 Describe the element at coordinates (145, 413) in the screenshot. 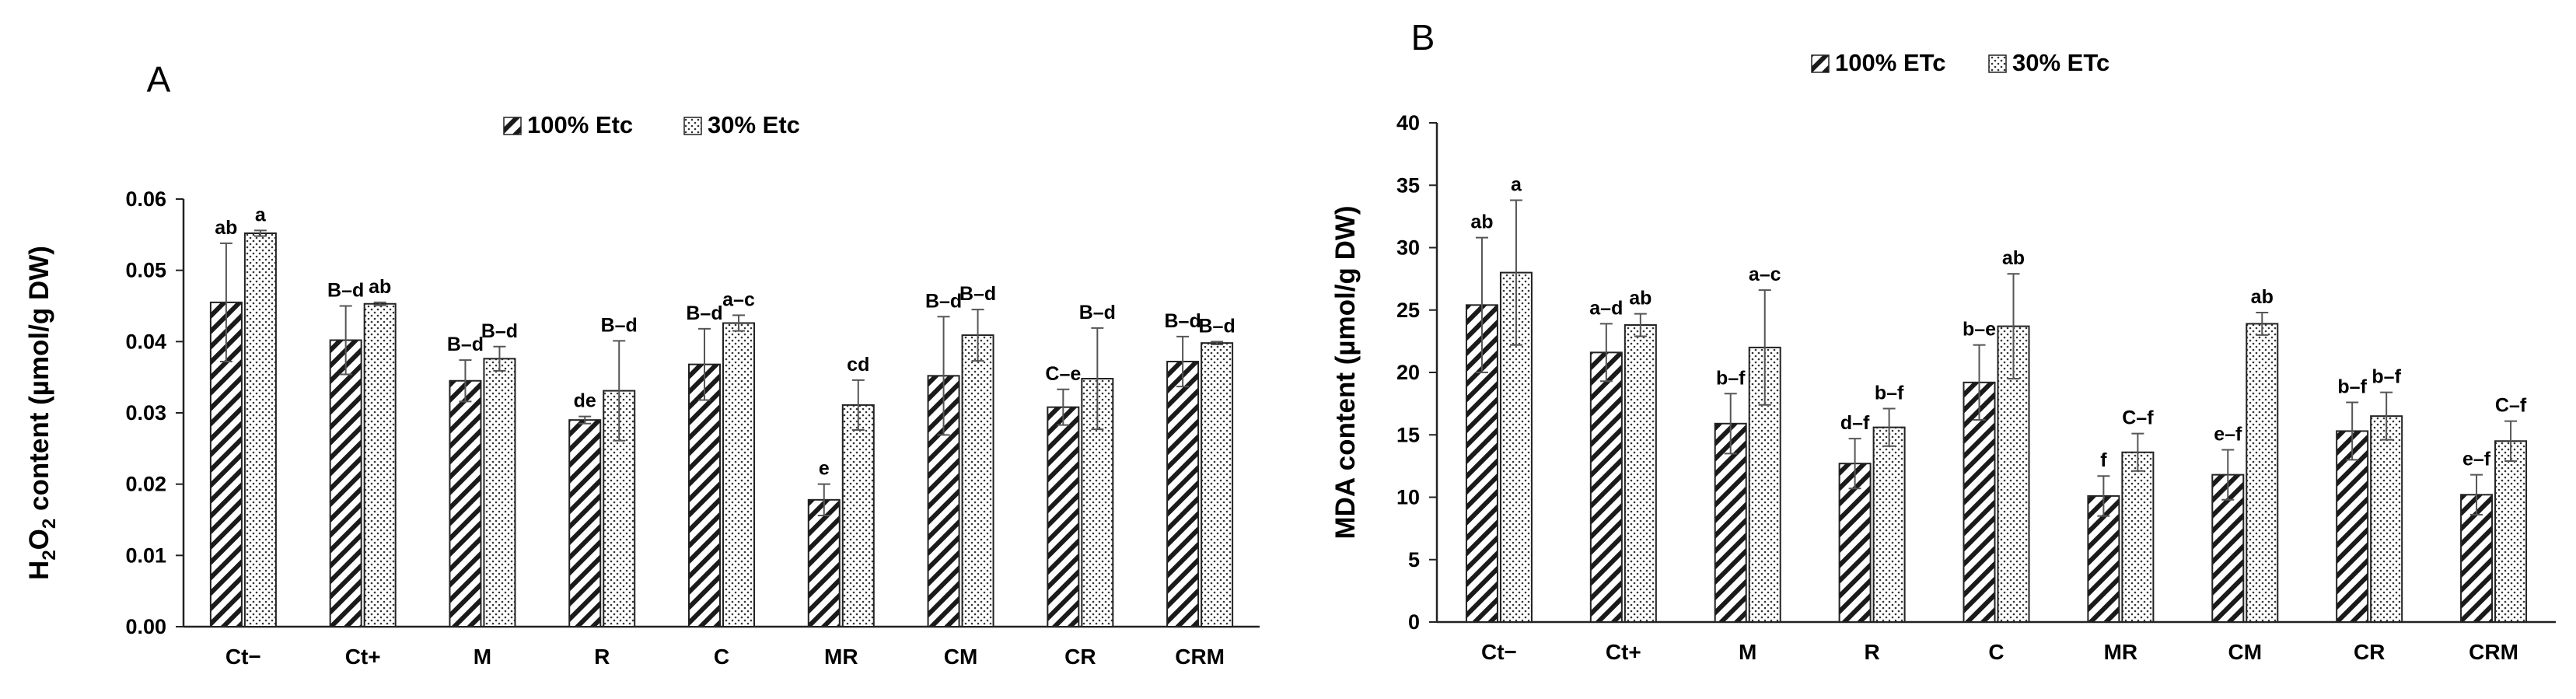

I see `panel-a-y-tick-label: 0.03` at that location.